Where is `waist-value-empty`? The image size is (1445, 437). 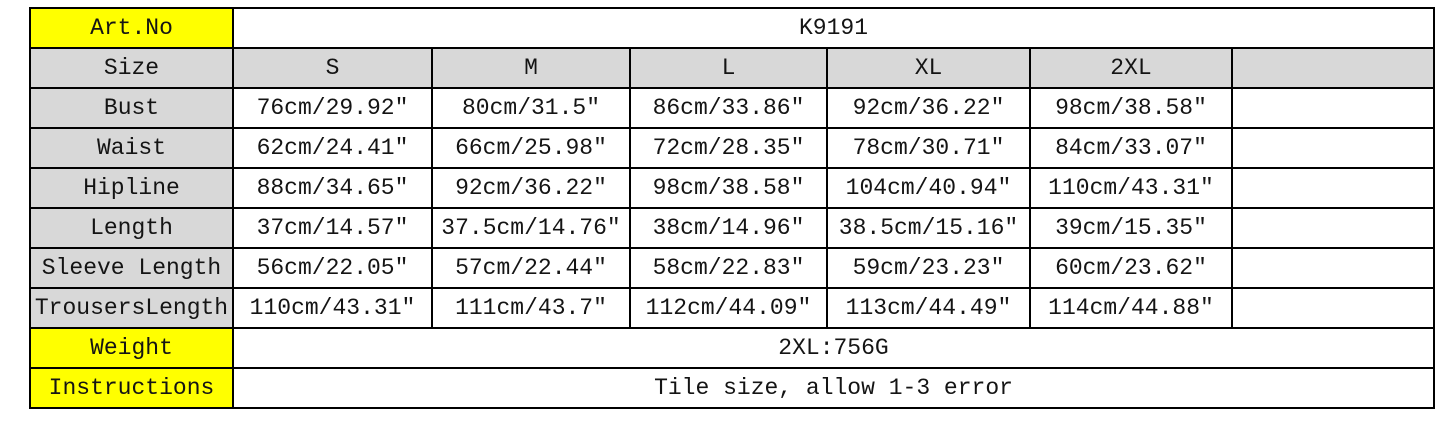 waist-value-empty is located at coordinates (1333, 148).